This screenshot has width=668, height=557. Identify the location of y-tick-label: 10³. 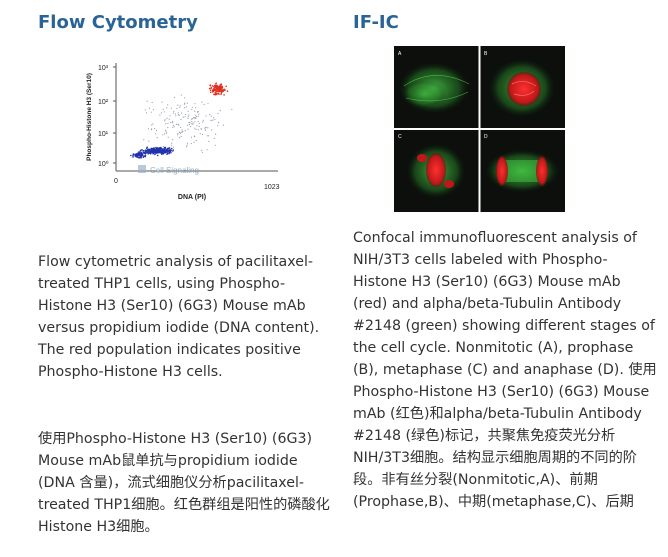
(103, 68).